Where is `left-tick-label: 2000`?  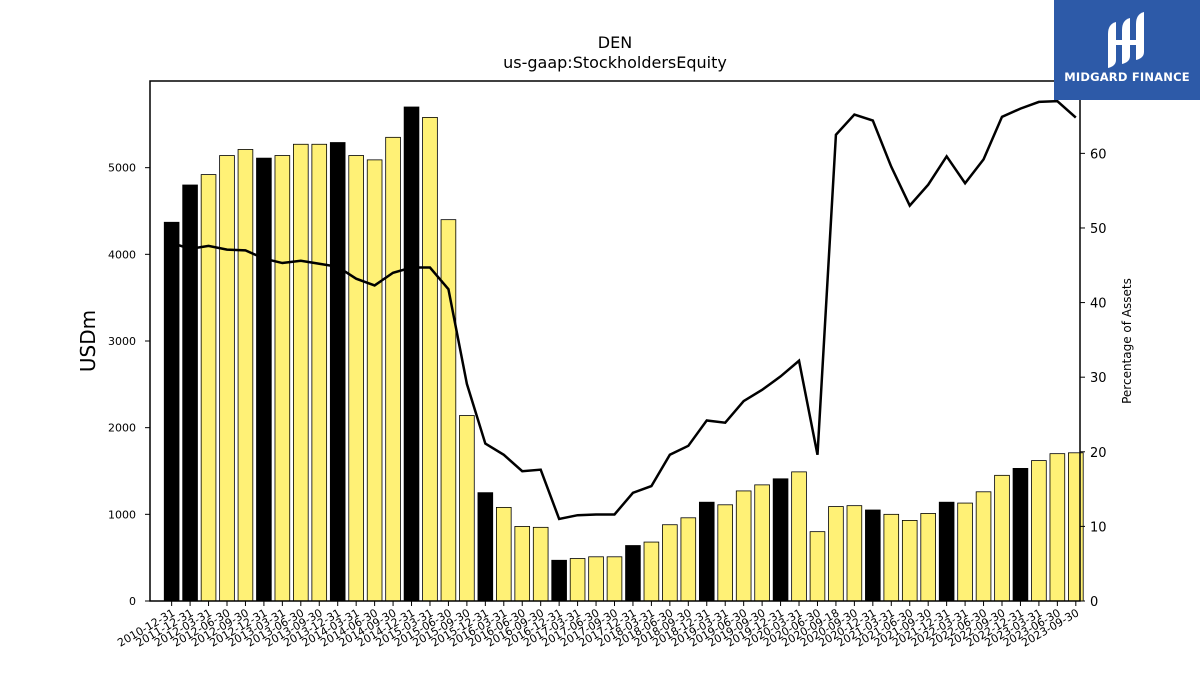 left-tick-label: 2000 is located at coordinates (122, 428).